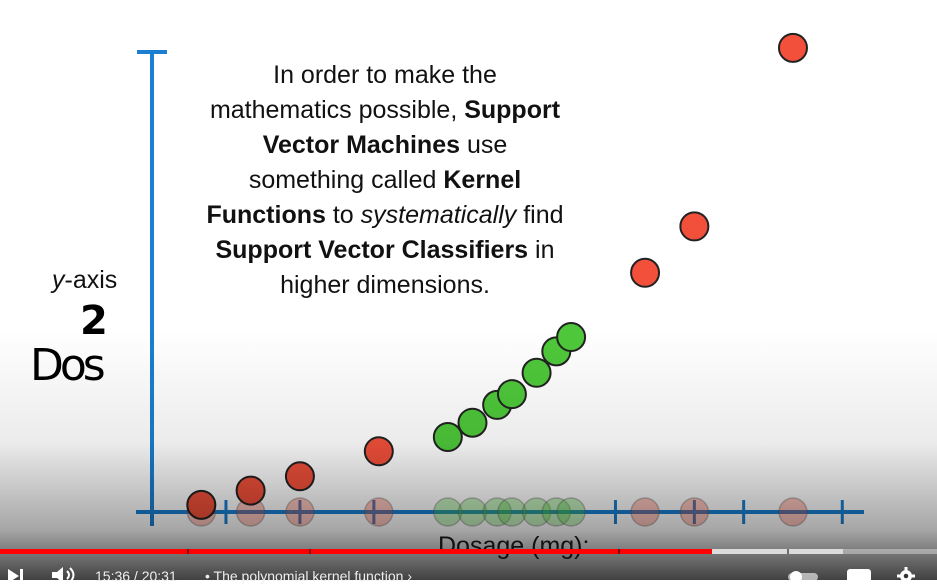 The width and height of the screenshot is (937, 586). I want to click on progress-buffered, so click(778, 551).